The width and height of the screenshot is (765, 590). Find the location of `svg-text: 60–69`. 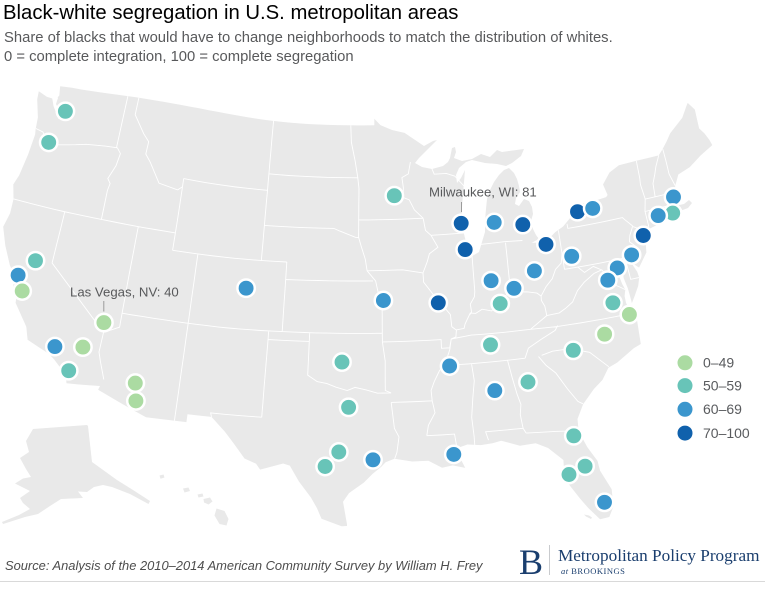

svg-text: 60–69 is located at coordinates (722, 409).